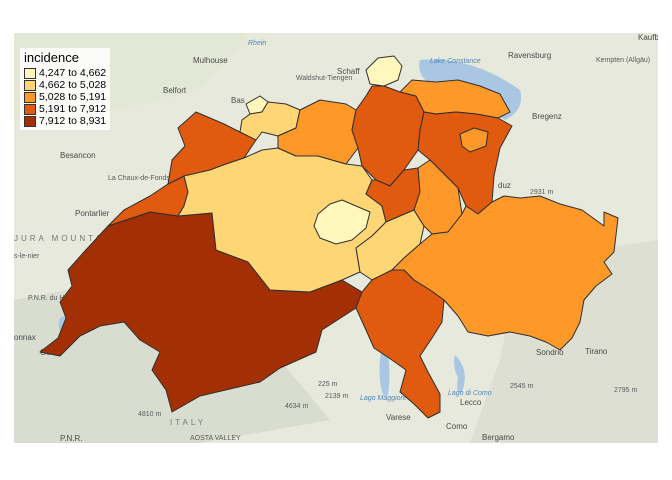 The height and width of the screenshot is (480, 672). What do you see at coordinates (455, 61) in the screenshot?
I see `water-label-lake-constance: Lake Constance` at bounding box center [455, 61].